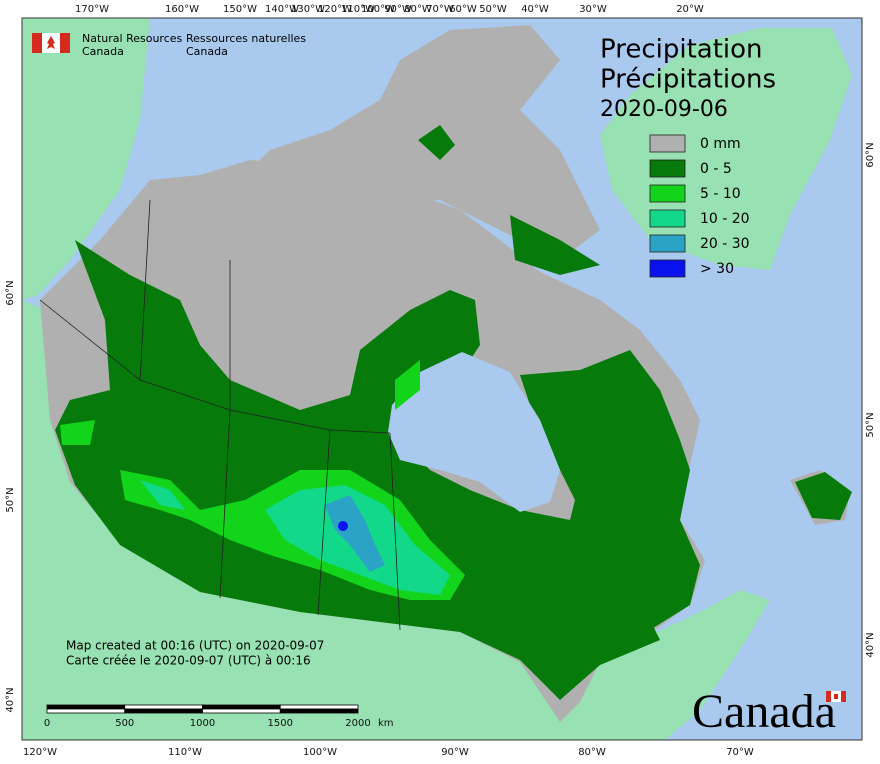  What do you see at coordinates (103, 51) in the screenshot?
I see `agency-en: Canada` at bounding box center [103, 51].